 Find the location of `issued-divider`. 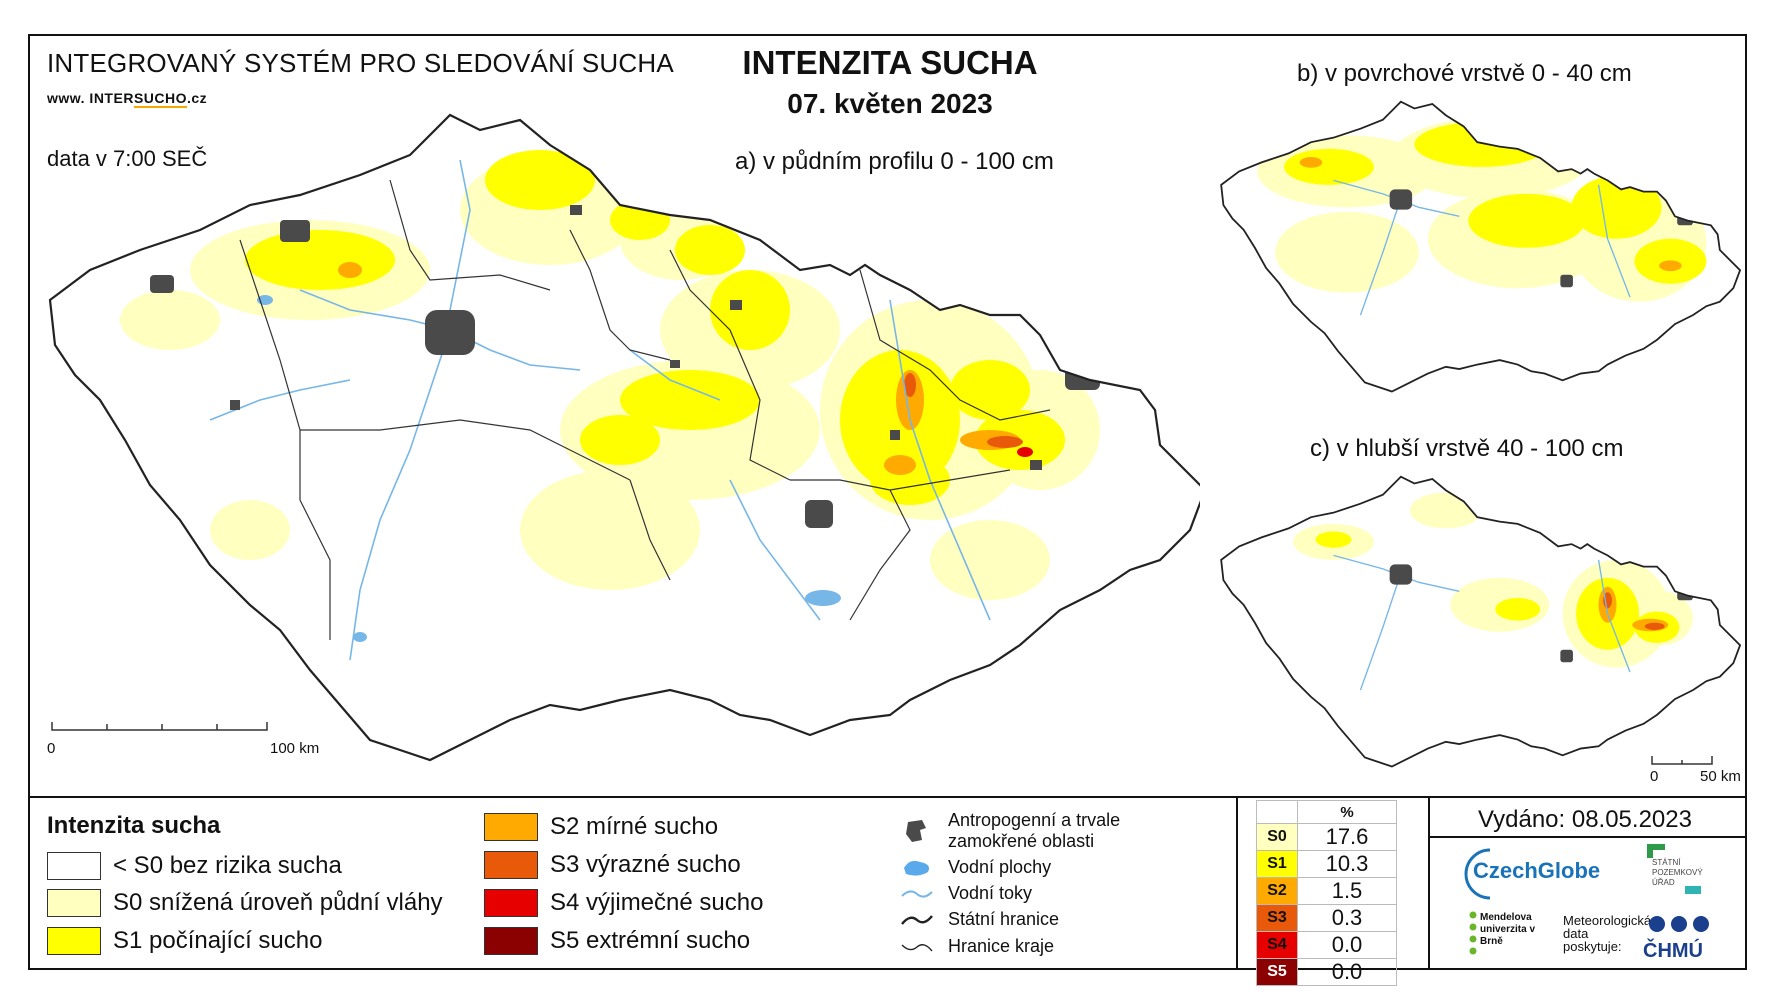

issued-divider is located at coordinates (1587, 837).